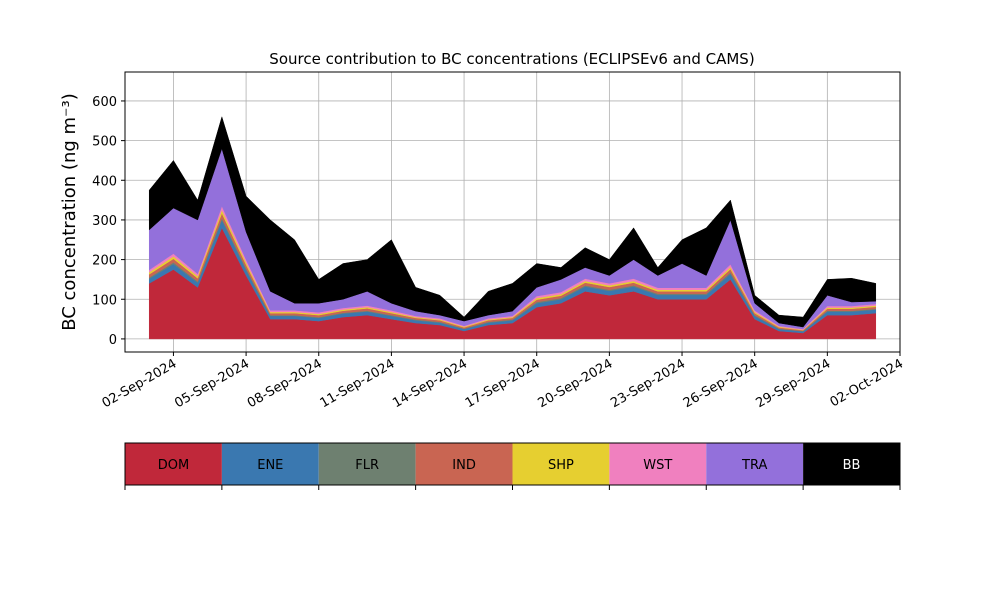  Describe the element at coordinates (104, 181) in the screenshot. I see `y-tick-label: 400` at that location.